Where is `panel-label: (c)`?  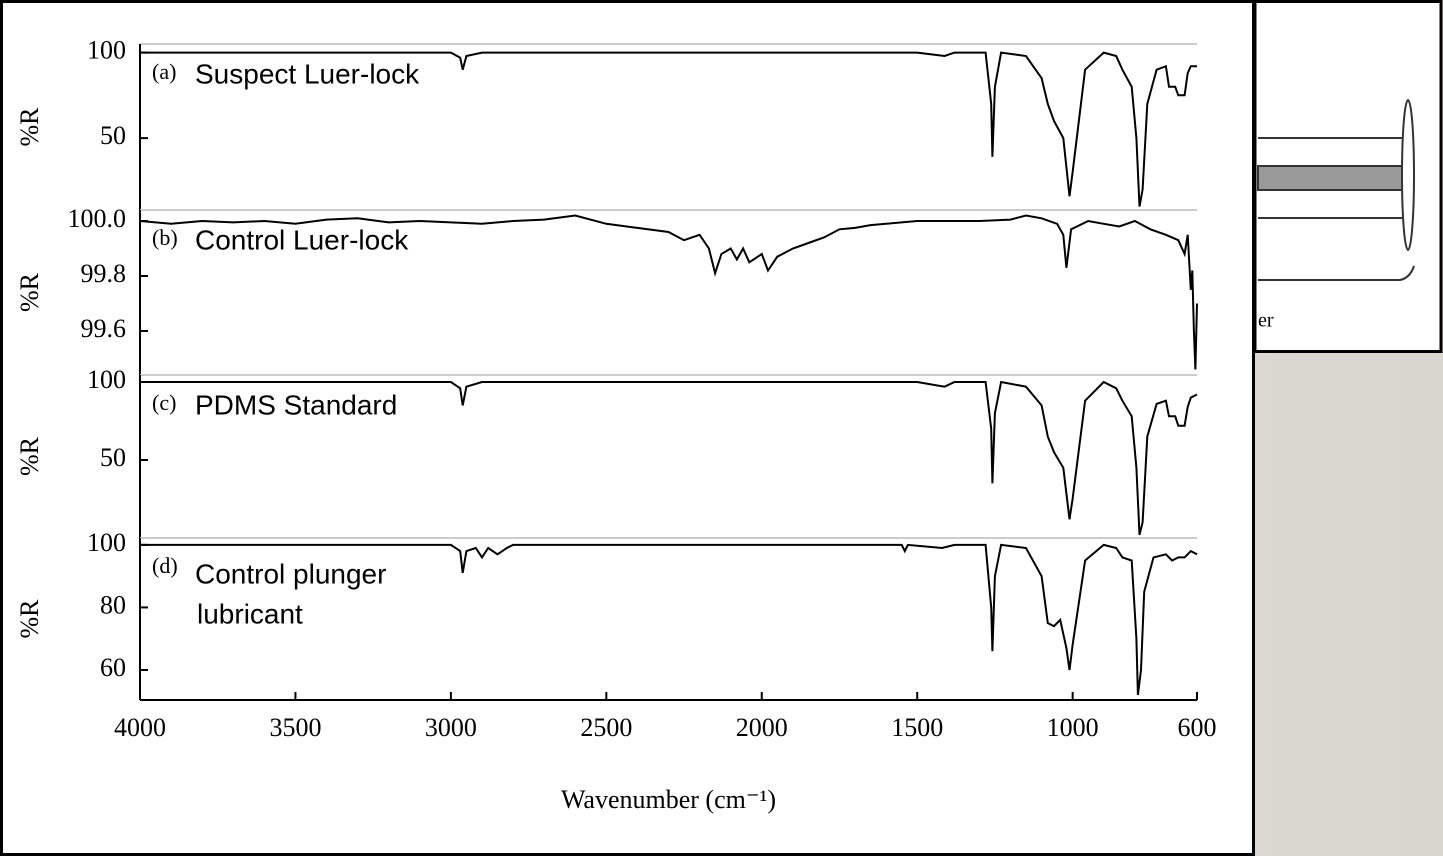 panel-label: (c) is located at coordinates (164, 402).